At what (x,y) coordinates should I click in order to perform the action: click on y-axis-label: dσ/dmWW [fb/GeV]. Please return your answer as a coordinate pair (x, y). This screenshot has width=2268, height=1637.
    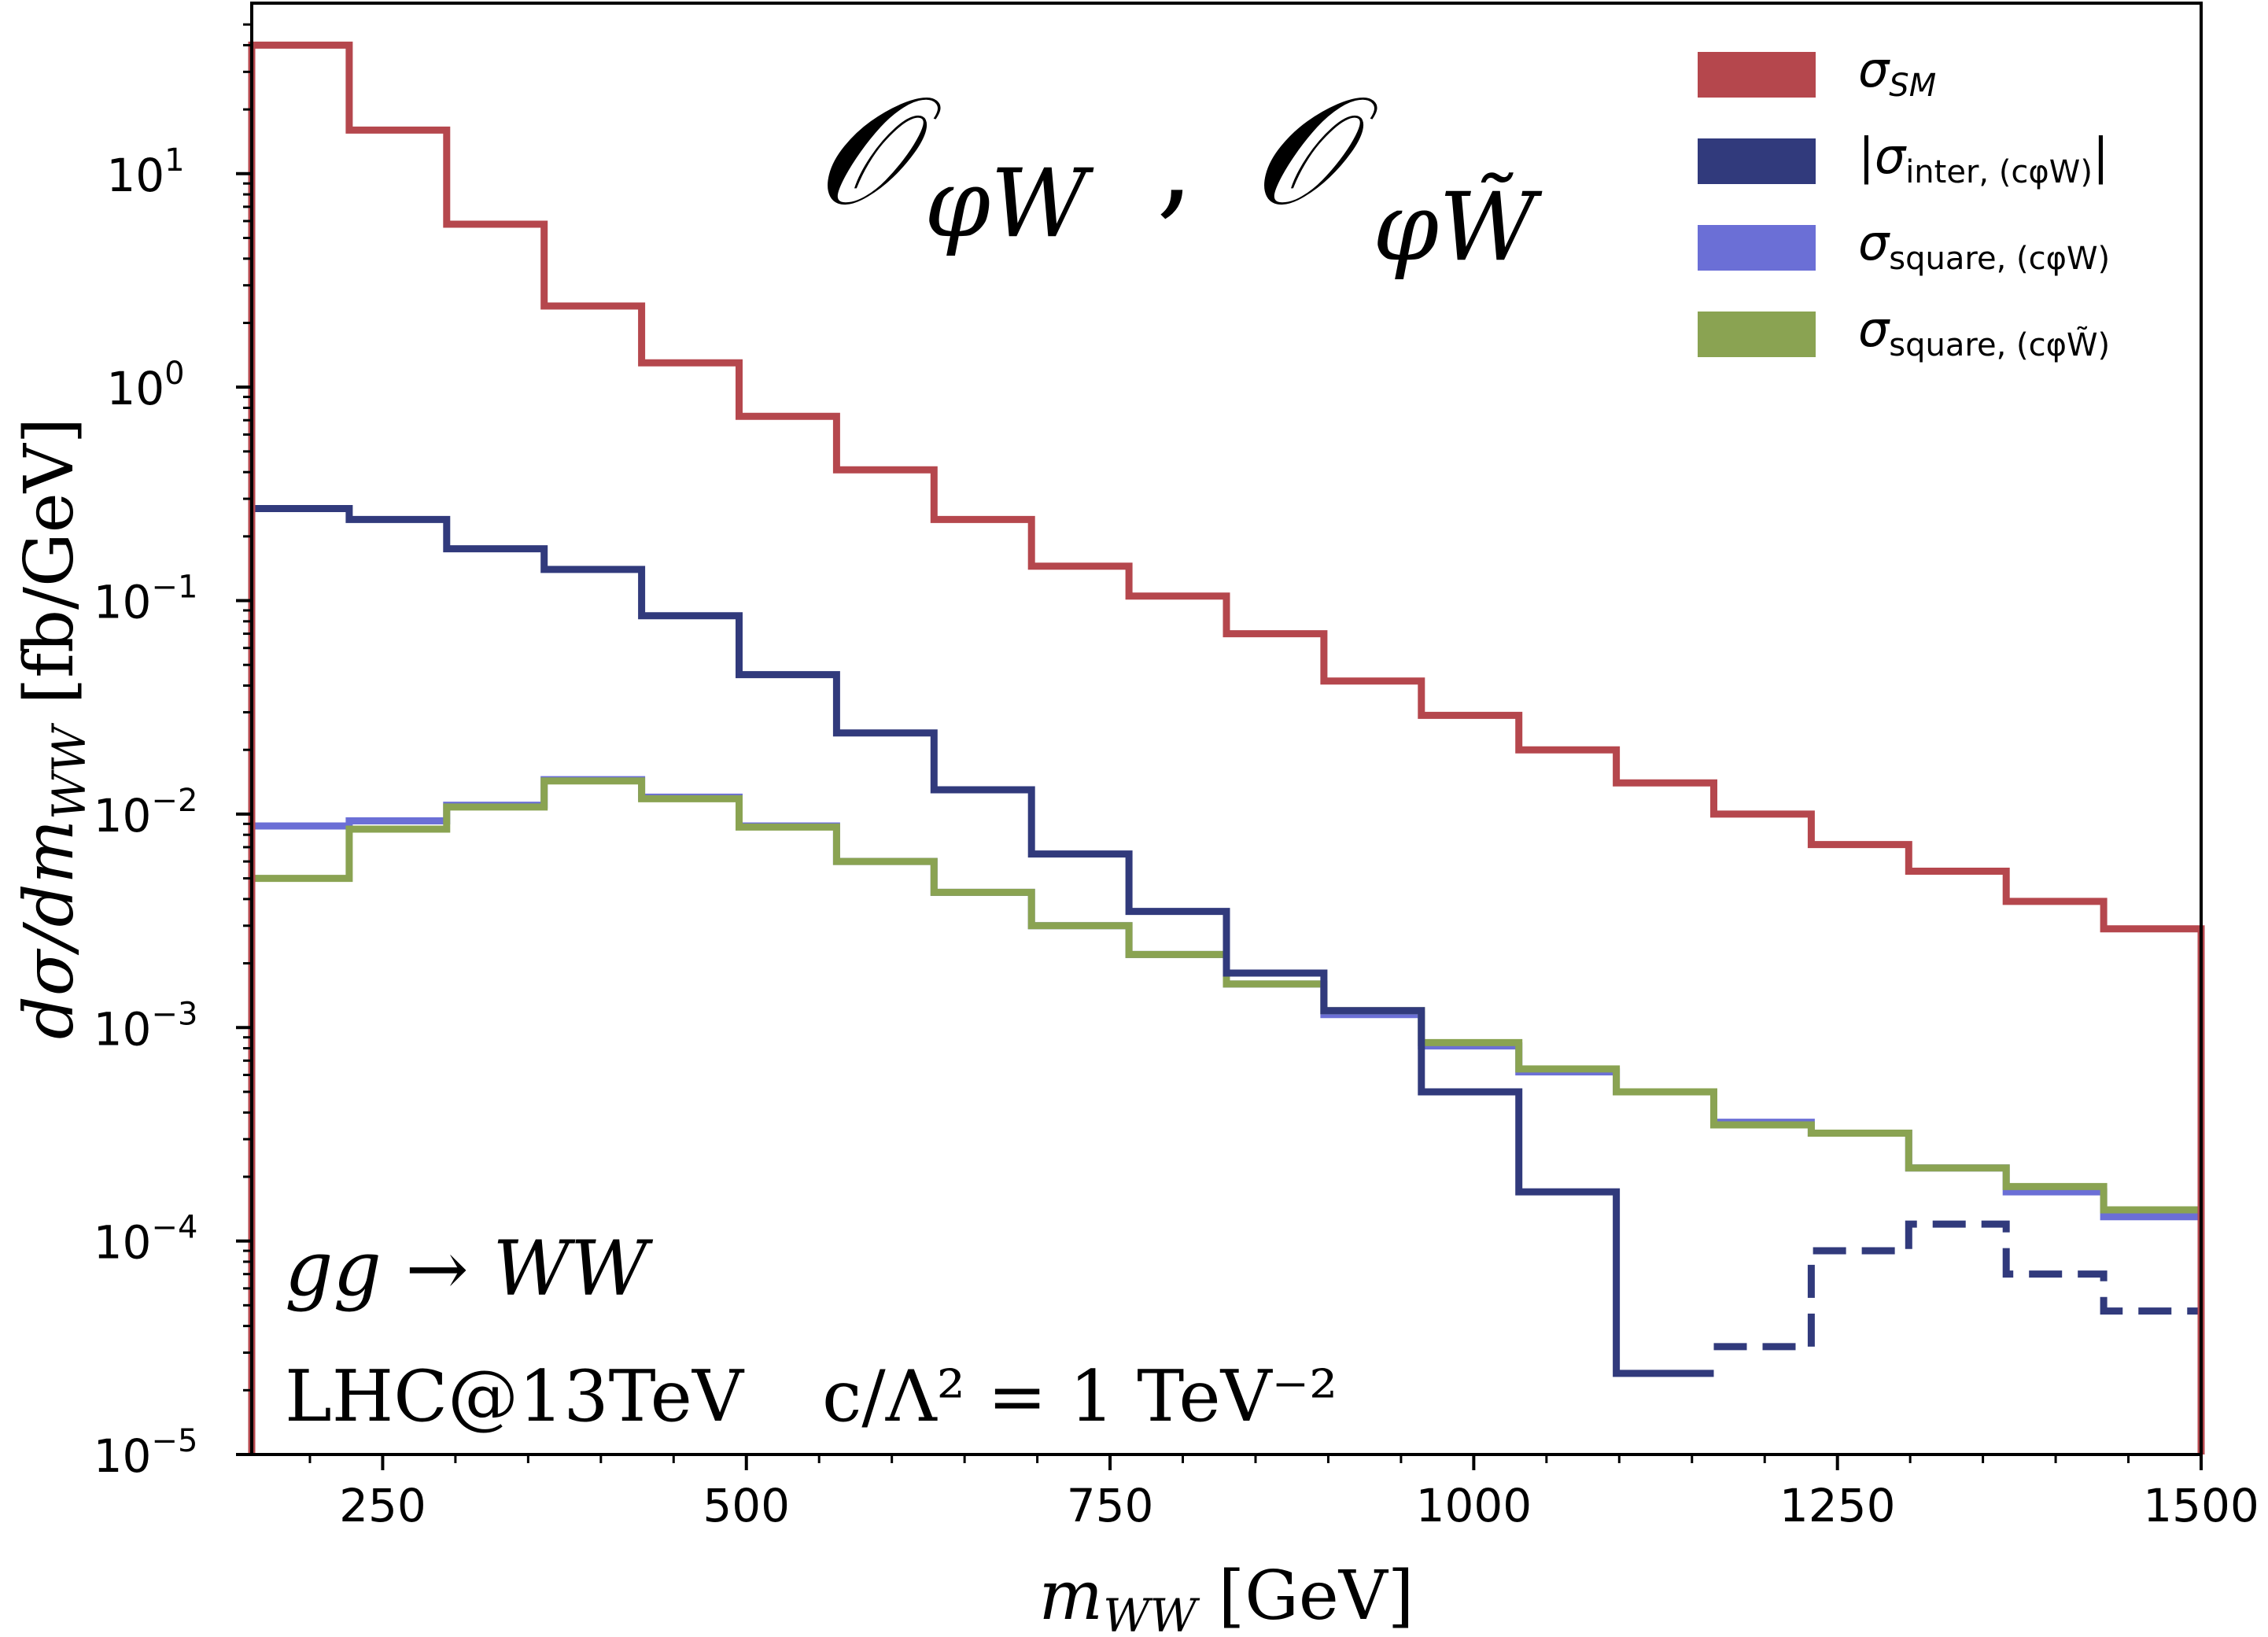
    Looking at the image, I should click on (53, 729).